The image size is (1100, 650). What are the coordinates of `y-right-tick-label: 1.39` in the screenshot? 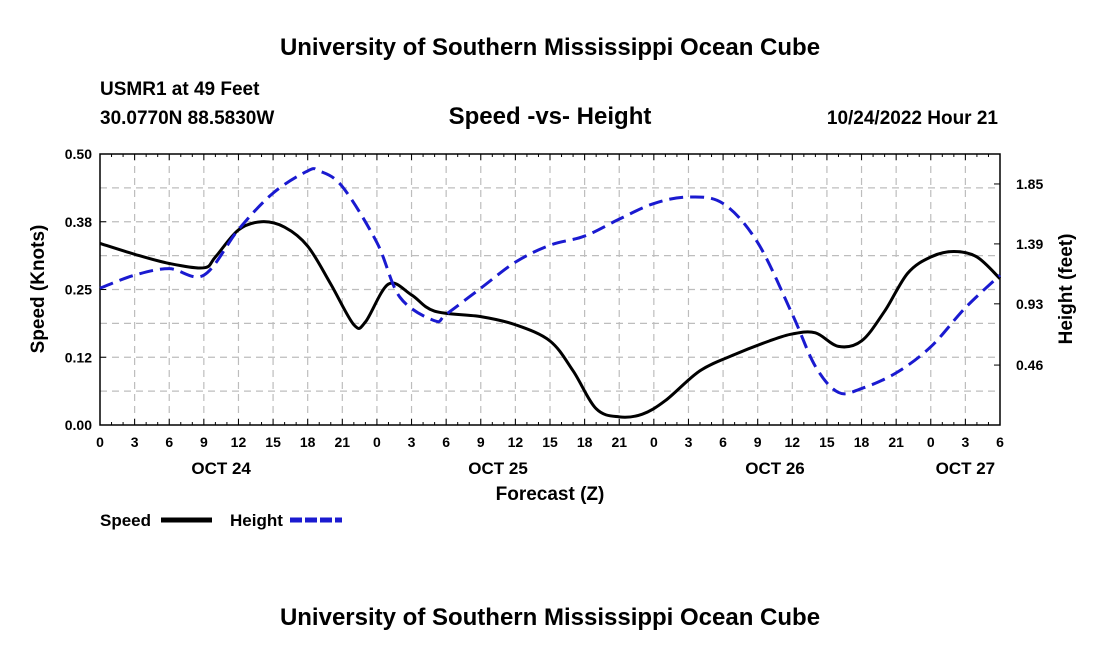 It's located at (1029, 244).